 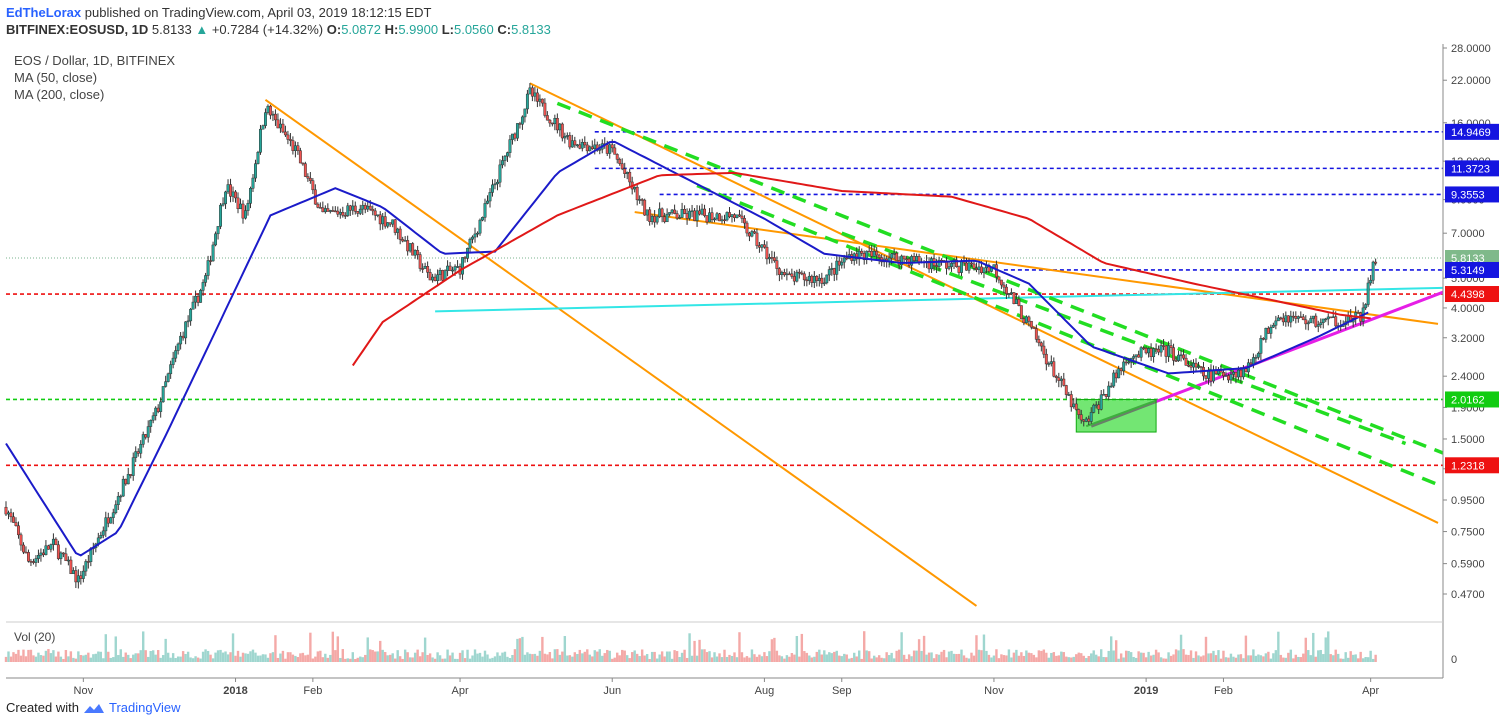 I want to click on ma200-legend: MA (200, close), so click(x=59, y=94).